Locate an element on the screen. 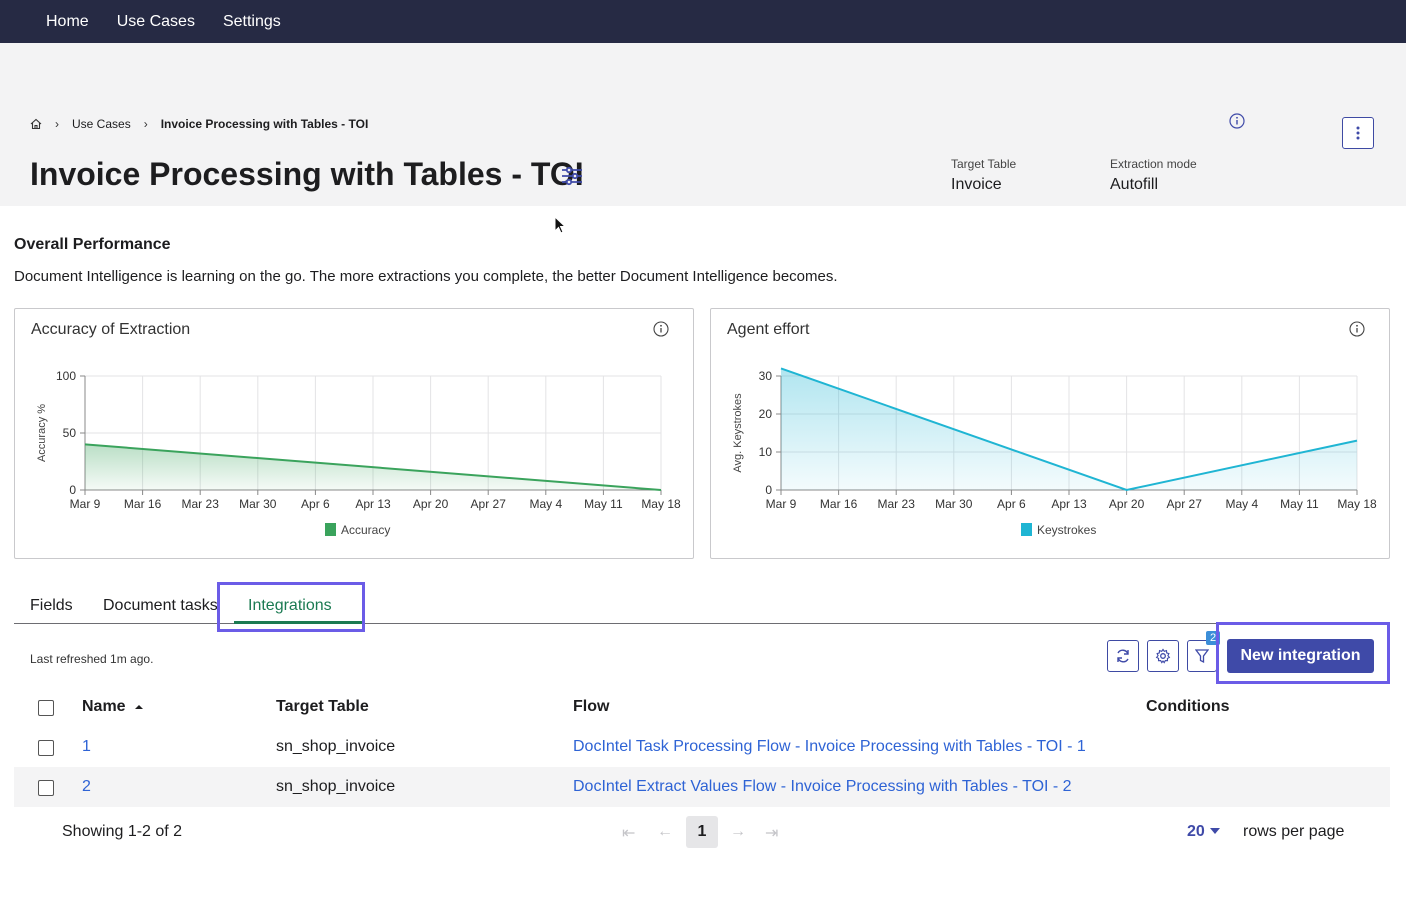 The height and width of the screenshot is (914, 1406). top-navigation: Home Use Cases Settings is located at coordinates (703, 21).